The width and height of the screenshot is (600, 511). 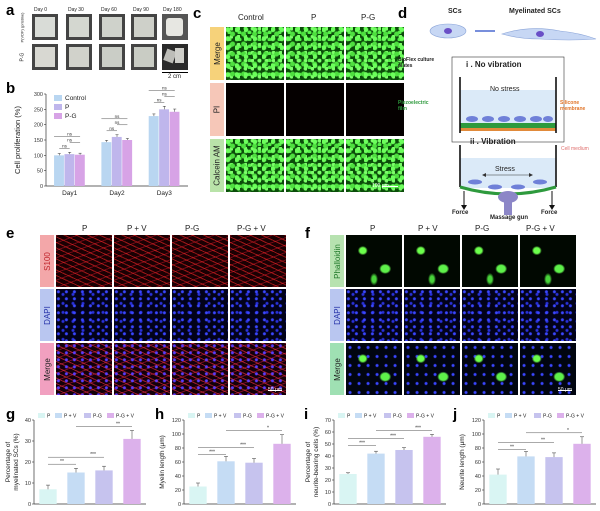 What do you see at coordinates (112, 27) in the screenshot?
I see `photo-p-day60` at bounding box center [112, 27].